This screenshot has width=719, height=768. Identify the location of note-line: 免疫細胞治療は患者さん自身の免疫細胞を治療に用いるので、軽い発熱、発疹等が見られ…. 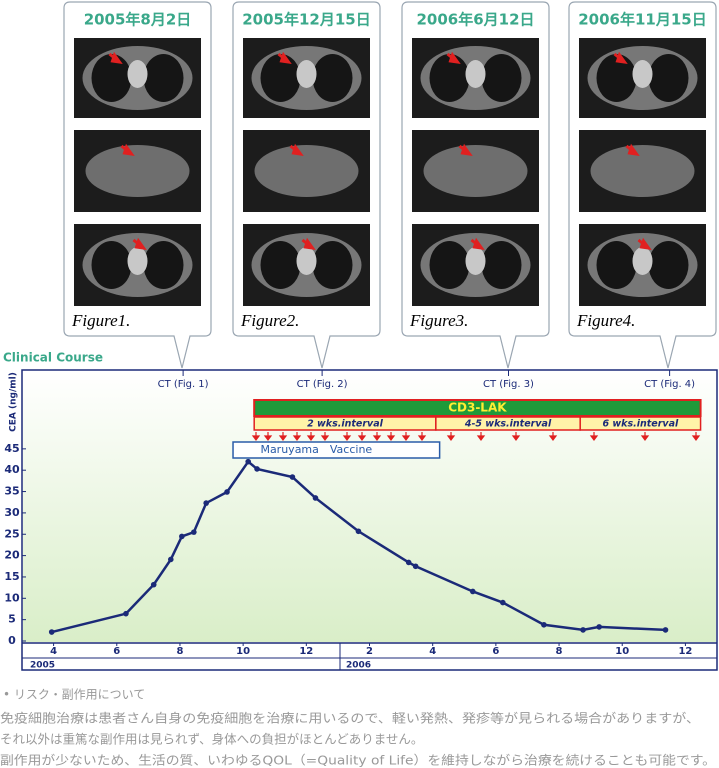
(350, 718).